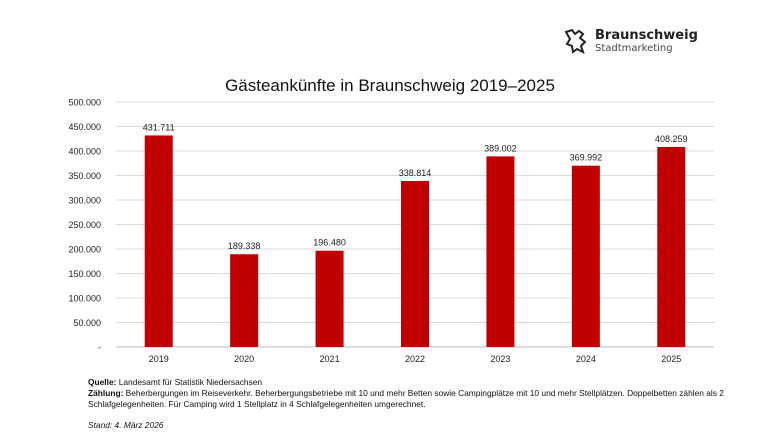 The image size is (780, 440). I want to click on data-label: 389.002, so click(500, 148).